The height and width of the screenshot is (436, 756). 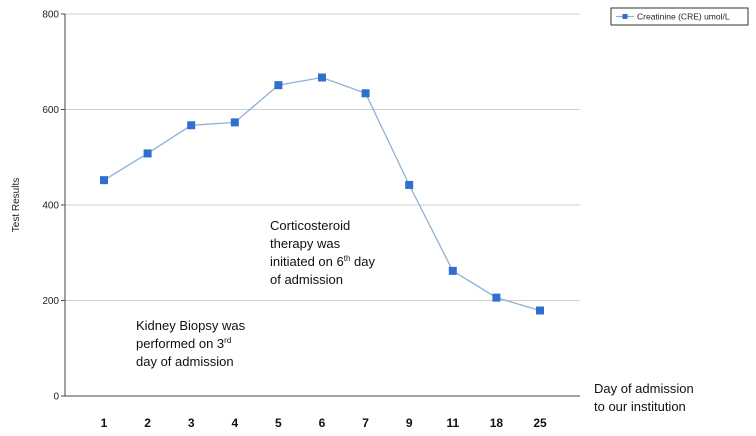 I want to click on legend-label: Creatinine (CRE) umol/L, so click(x=683, y=17).